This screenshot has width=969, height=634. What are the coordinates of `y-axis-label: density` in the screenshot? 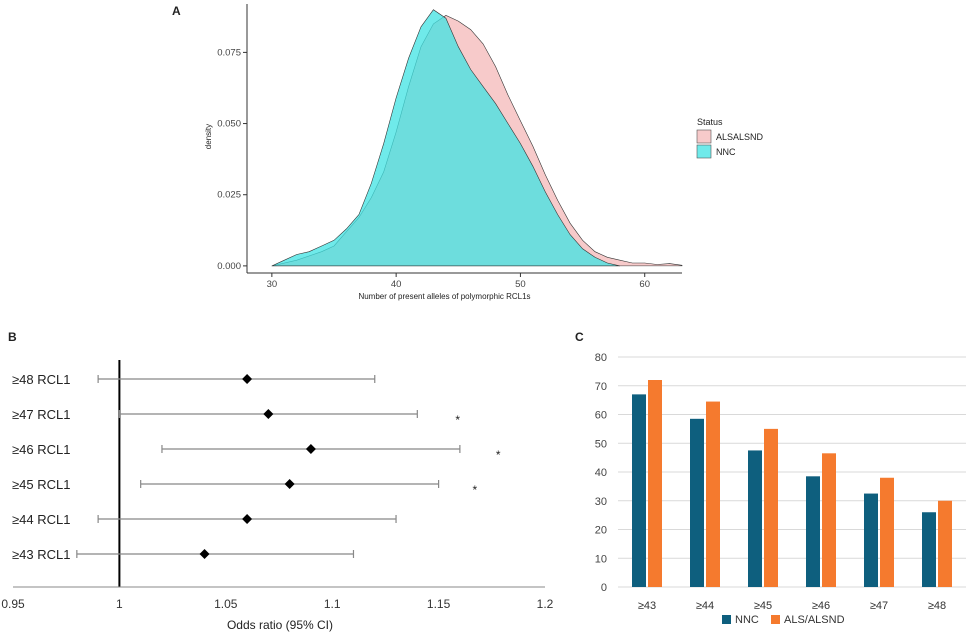 It's located at (208, 136).